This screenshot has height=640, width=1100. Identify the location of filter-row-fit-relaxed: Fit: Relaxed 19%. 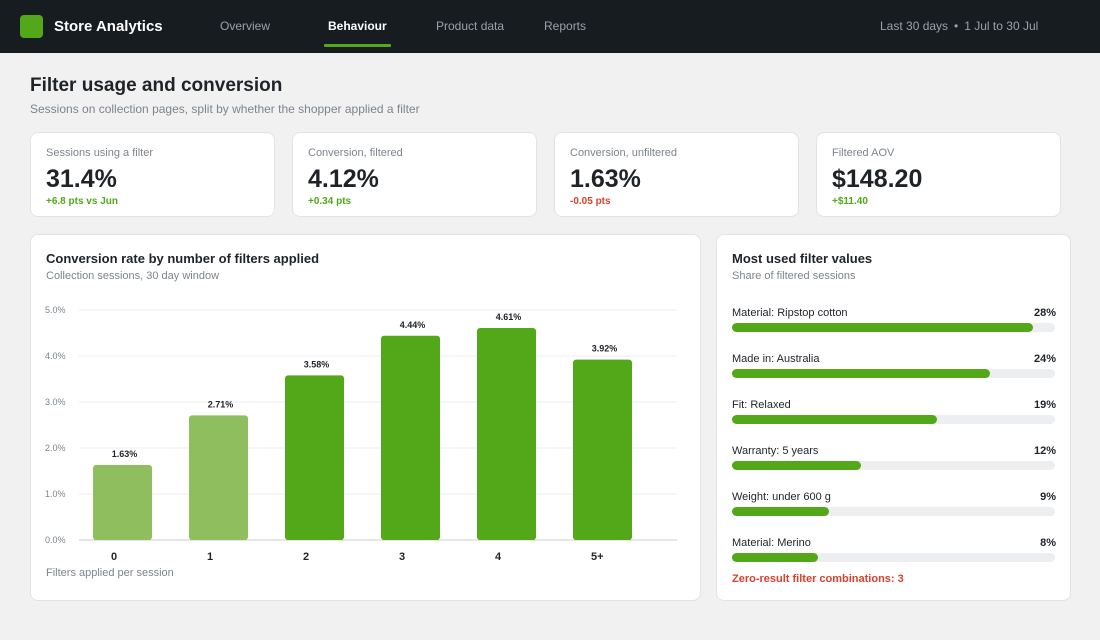
(894, 419).